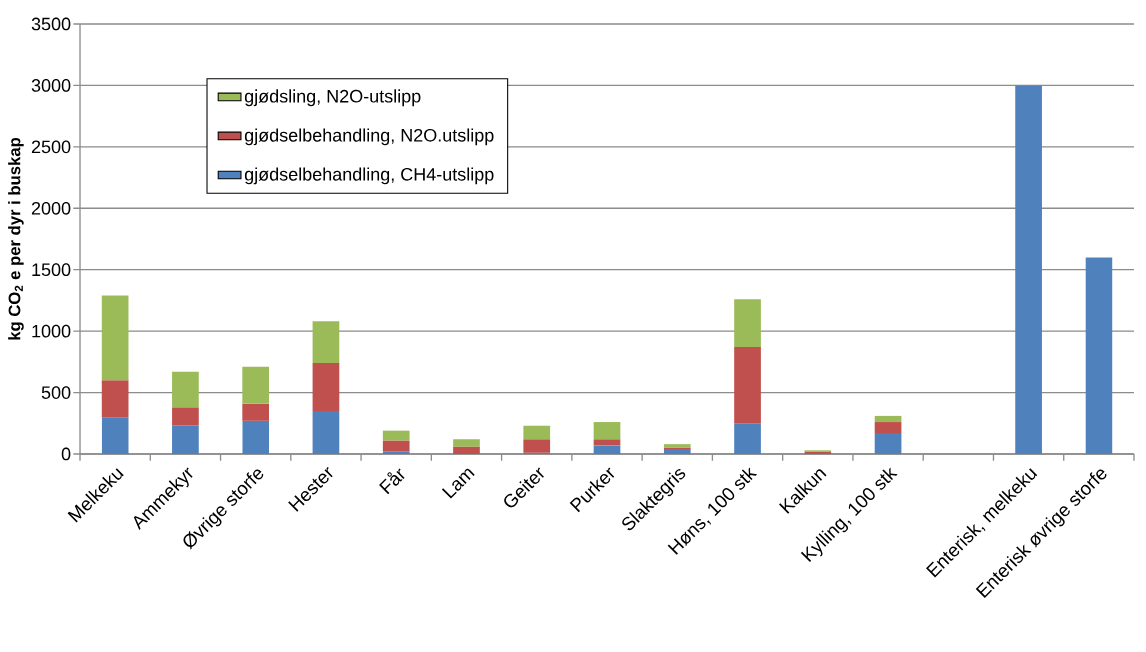  I want to click on legend-label: gjødsling, N2O-utslipp, so click(332, 98).